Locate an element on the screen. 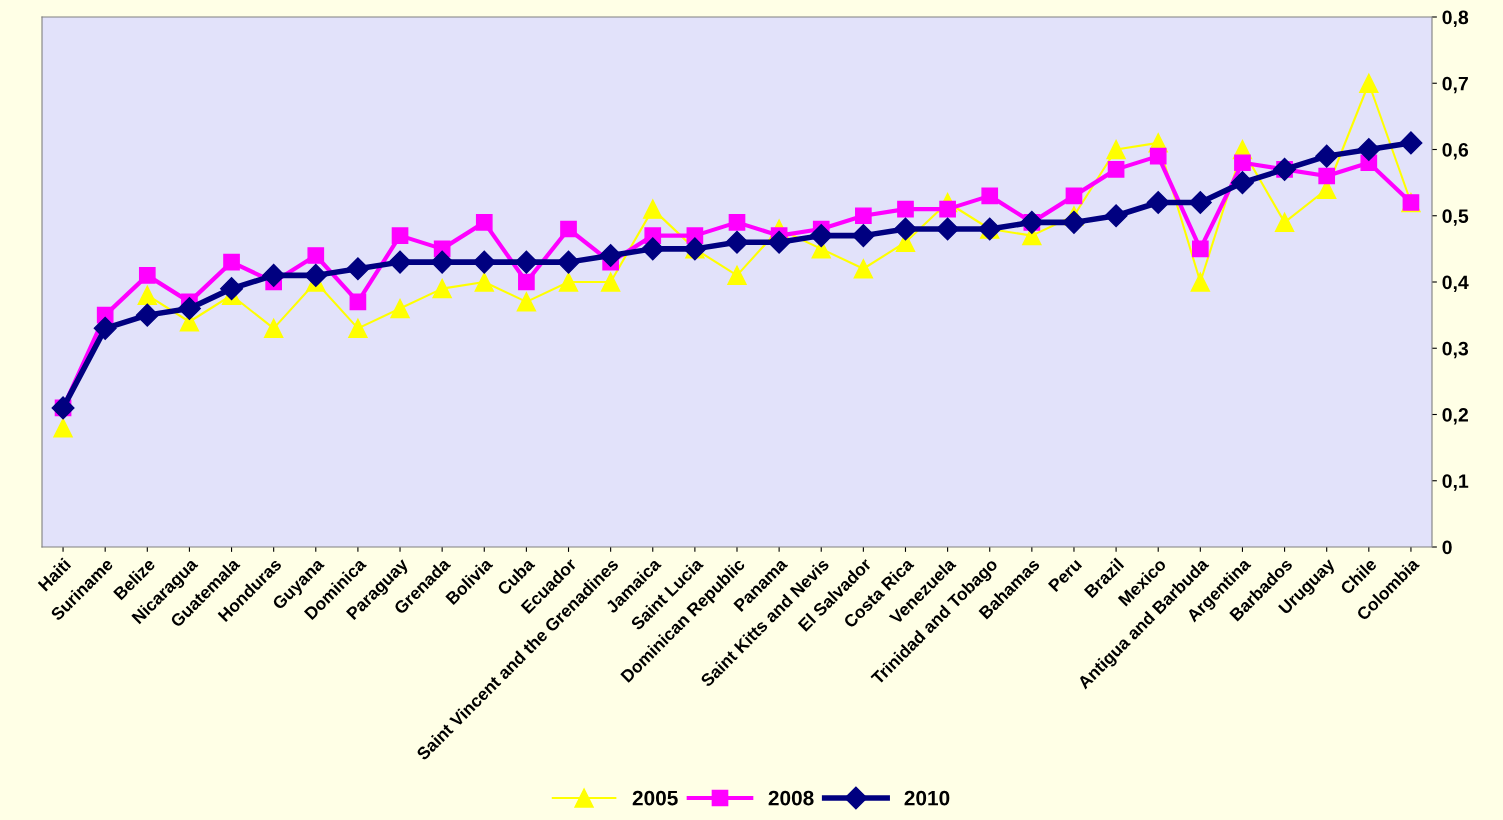  legend-label: 2010 is located at coordinates (927, 798).